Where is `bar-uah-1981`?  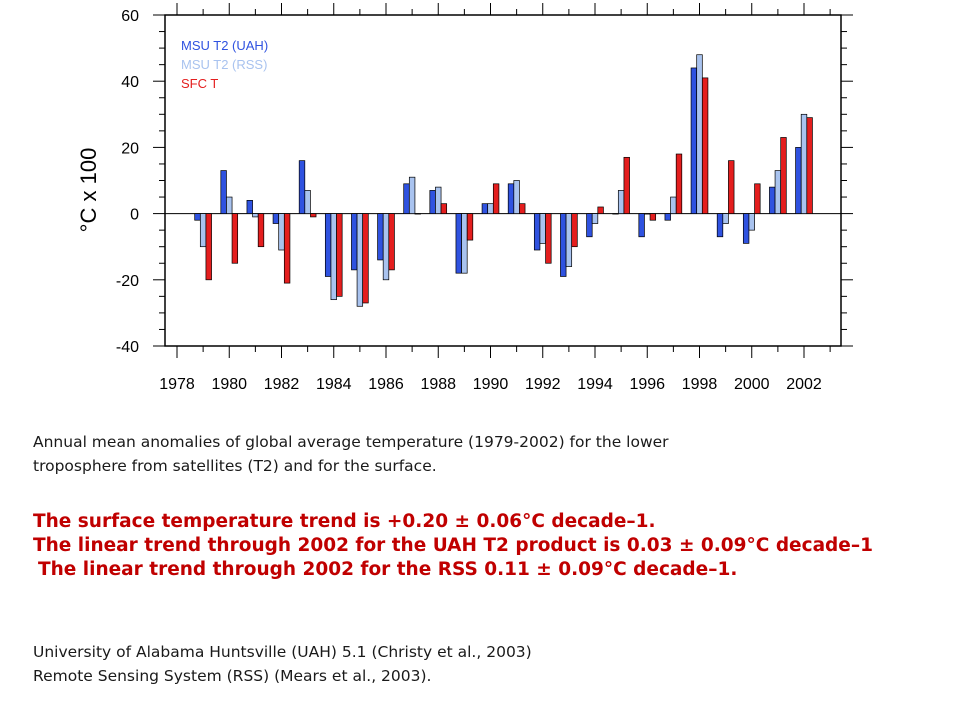 bar-uah-1981 is located at coordinates (249, 207).